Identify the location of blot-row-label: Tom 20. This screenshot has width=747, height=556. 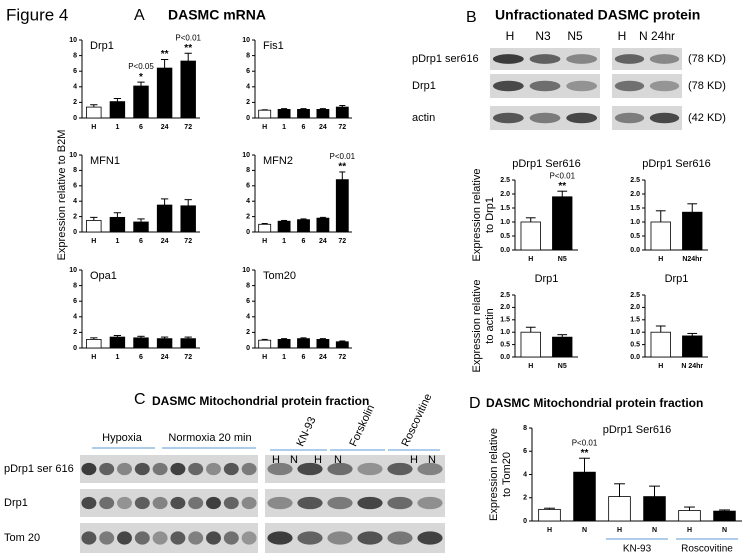
(22, 538).